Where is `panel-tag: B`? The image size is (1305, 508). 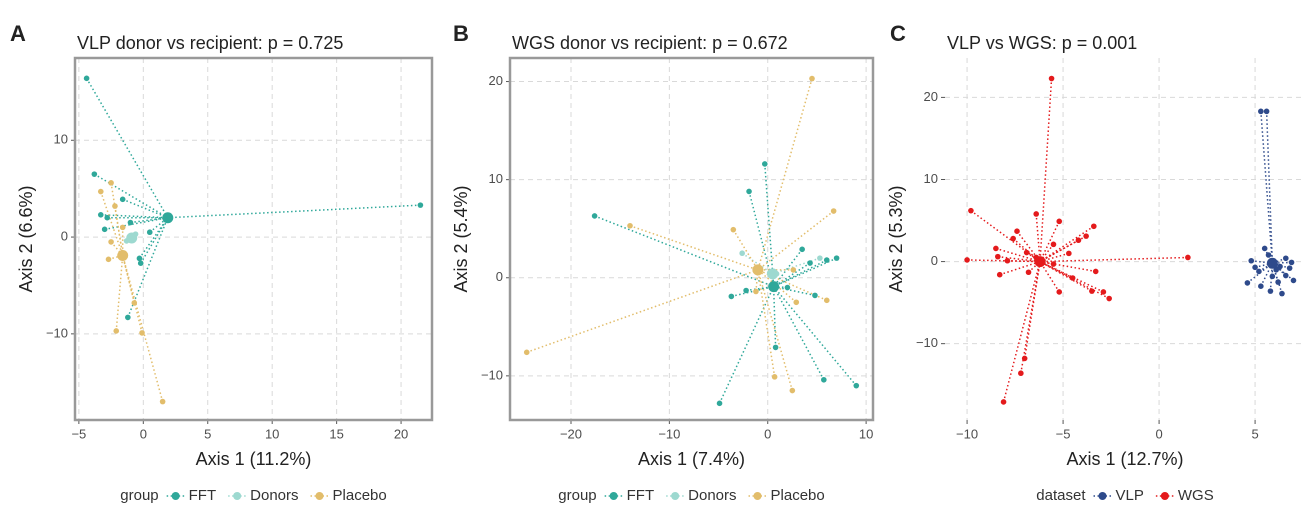 panel-tag: B is located at coordinates (461, 33).